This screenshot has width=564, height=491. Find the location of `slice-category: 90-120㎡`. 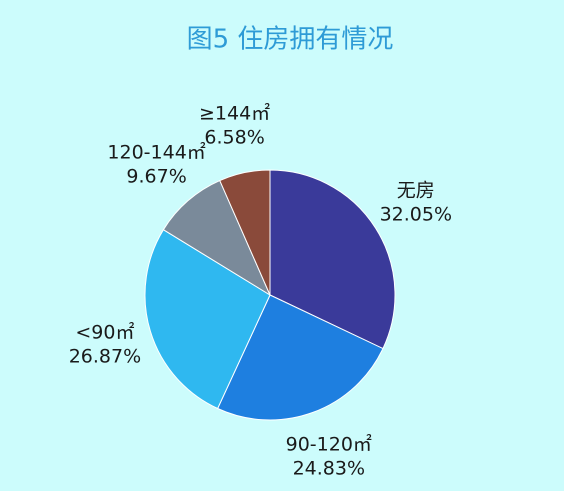

slice-category: 90-120㎡ is located at coordinates (329, 444).